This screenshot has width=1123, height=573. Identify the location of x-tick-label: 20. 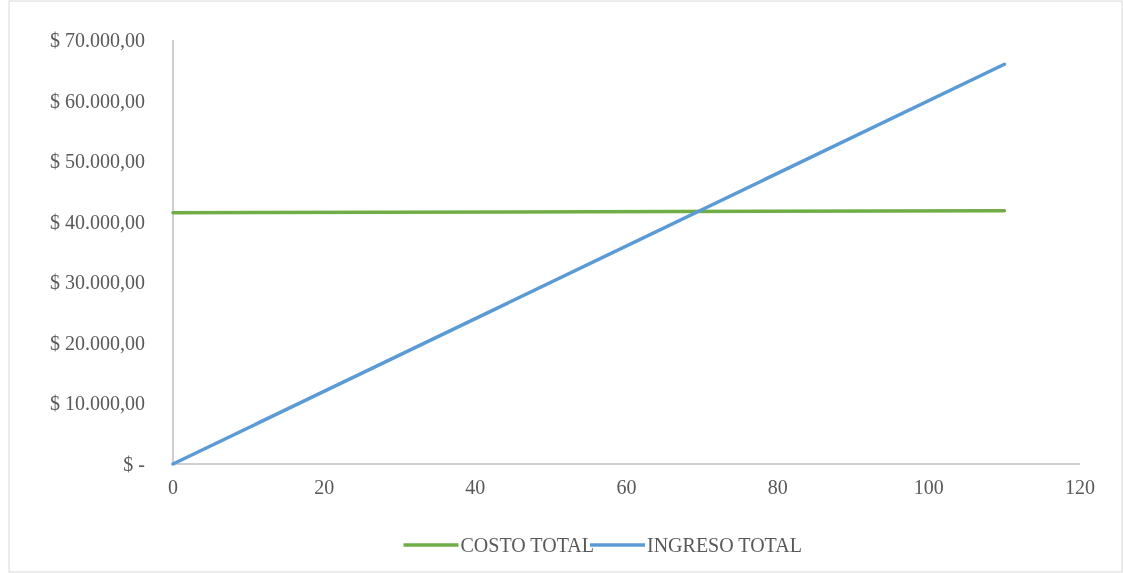
(324, 487).